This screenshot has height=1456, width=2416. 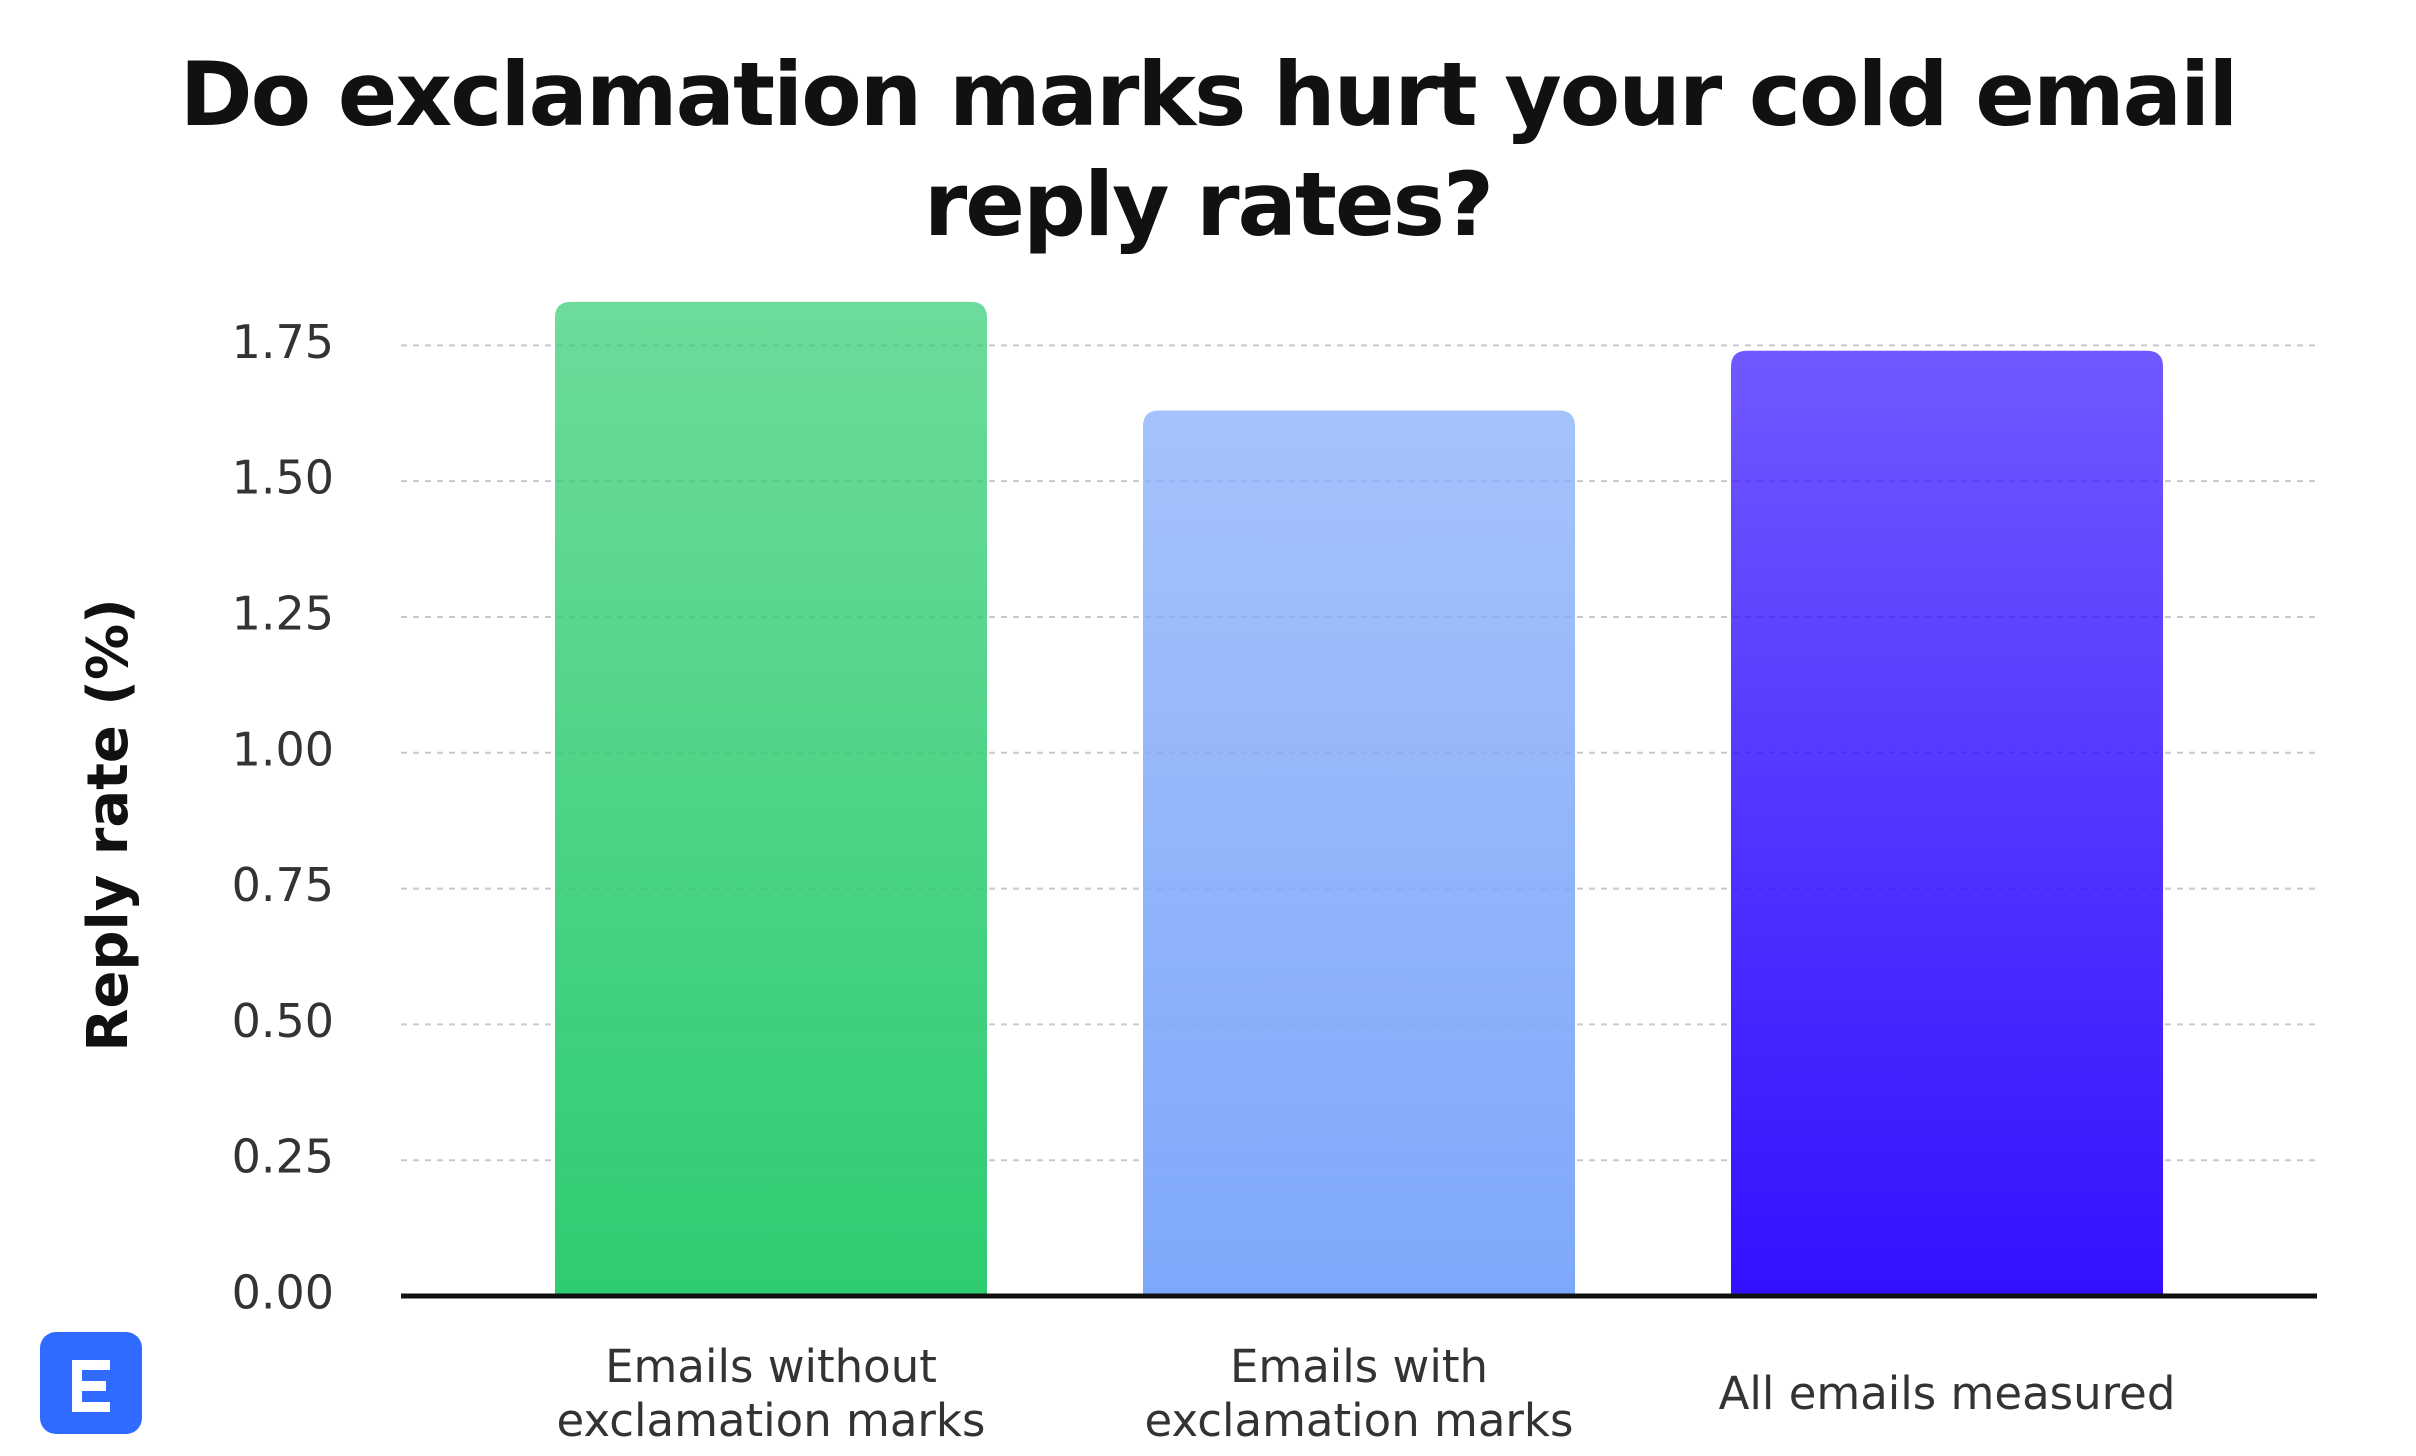 What do you see at coordinates (108, 824) in the screenshot?
I see `y-axis-label: Reply rate (%)` at bounding box center [108, 824].